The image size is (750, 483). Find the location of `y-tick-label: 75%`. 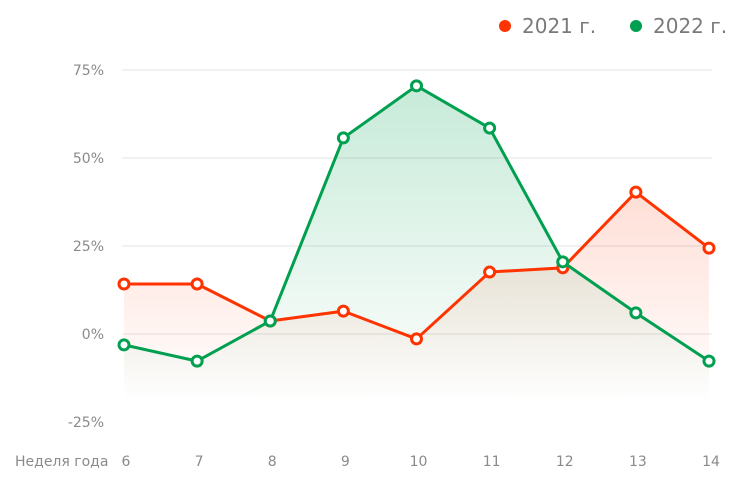

y-tick-label: 75% is located at coordinates (88, 71).